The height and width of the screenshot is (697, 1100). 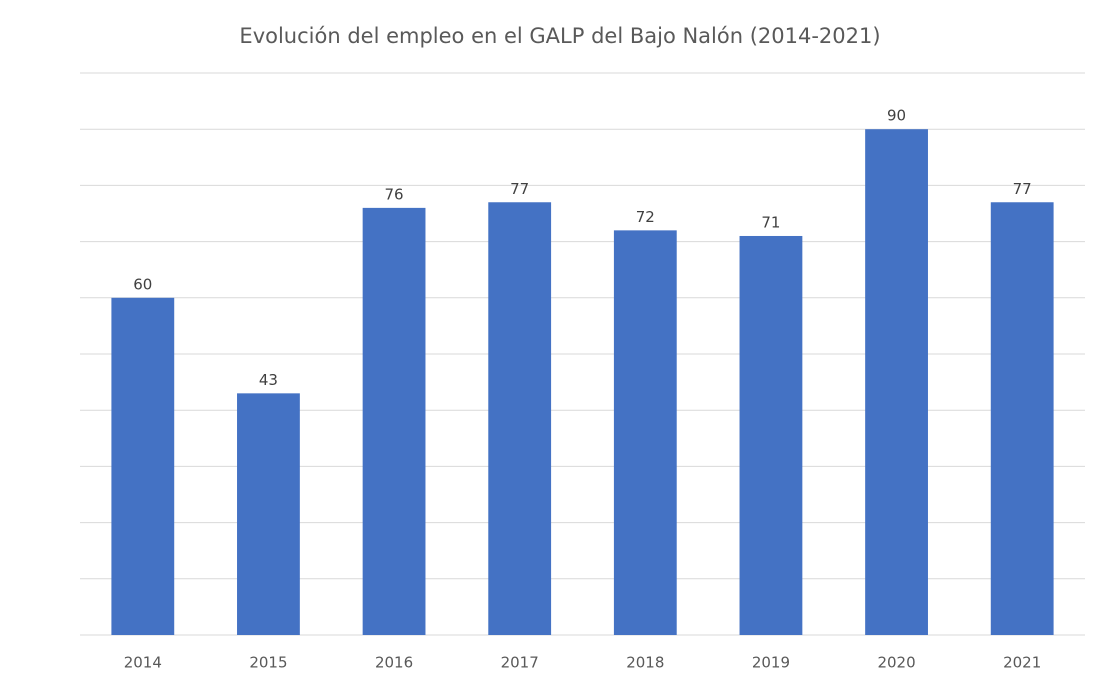 What do you see at coordinates (520, 663) in the screenshot?
I see `x-tick-label: 2017` at bounding box center [520, 663].